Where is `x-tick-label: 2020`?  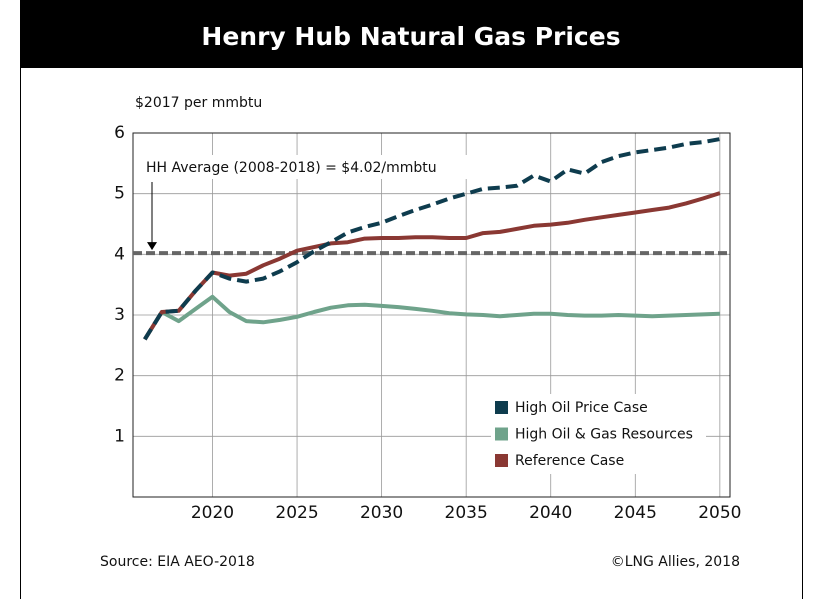 x-tick-label: 2020 is located at coordinates (212, 513).